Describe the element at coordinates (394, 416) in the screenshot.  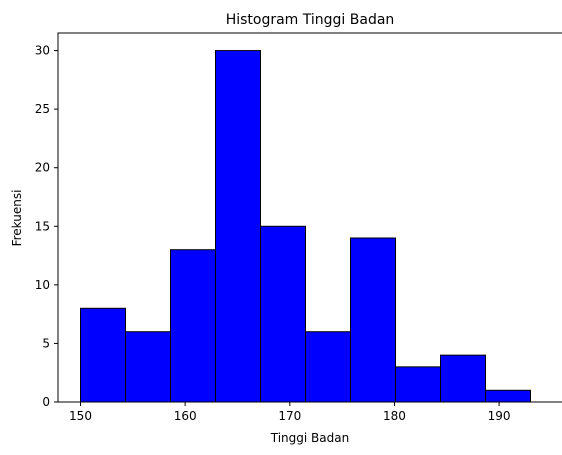
I see `x-tick-label: 180` at that location.